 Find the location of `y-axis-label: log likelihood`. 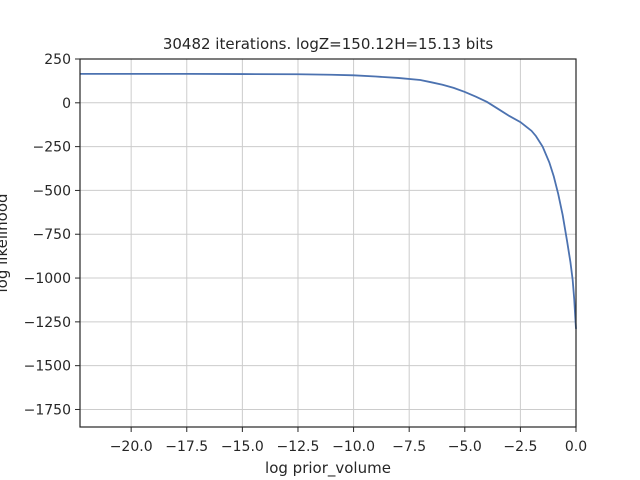

y-axis-label: log likelihood is located at coordinates (5, 242).